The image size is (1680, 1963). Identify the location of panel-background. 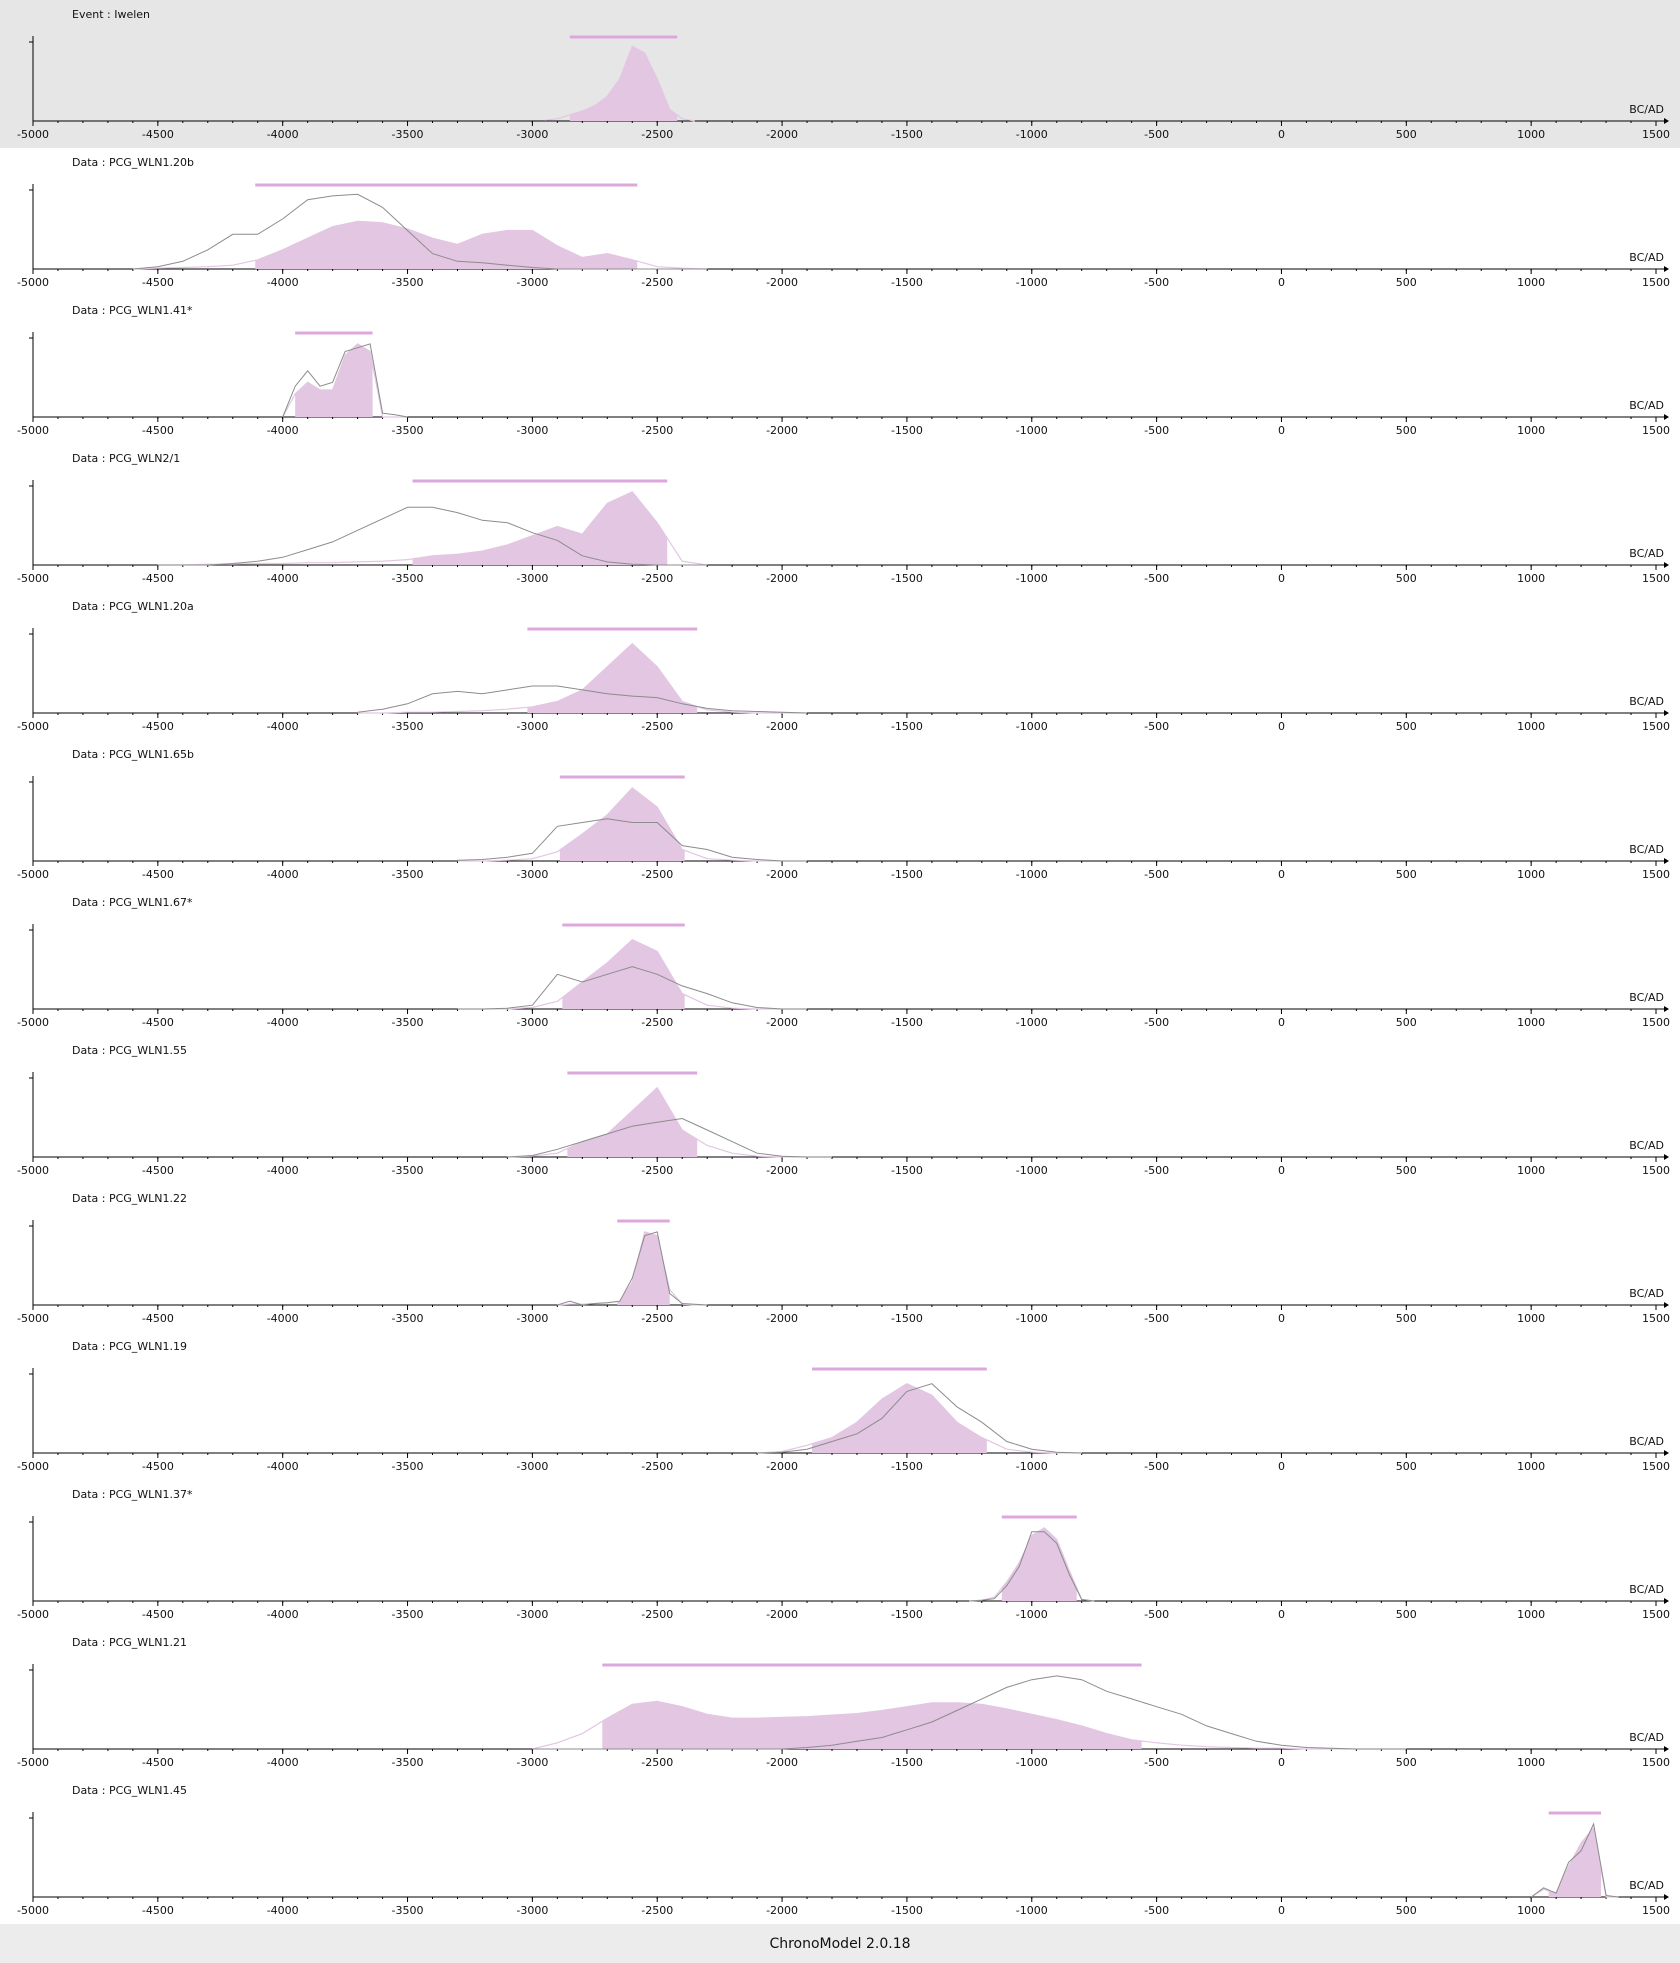
(840, 74).